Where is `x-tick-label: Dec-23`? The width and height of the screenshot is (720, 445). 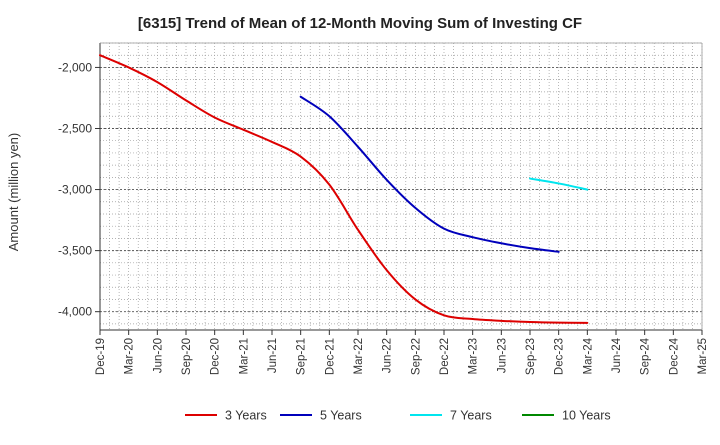
x-tick-label: Dec-23 is located at coordinates (560, 356).